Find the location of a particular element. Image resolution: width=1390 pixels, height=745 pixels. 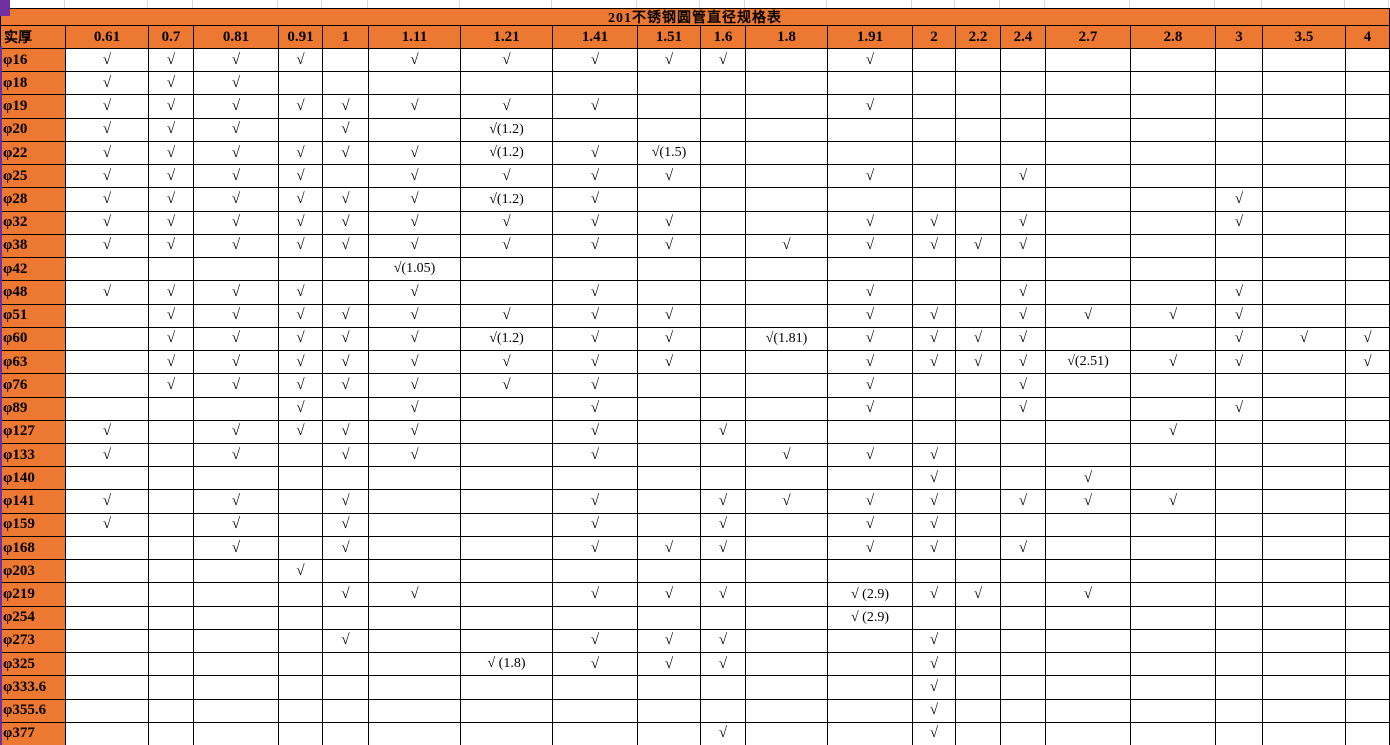

row-label-cell: φ16 is located at coordinates (33, 61).